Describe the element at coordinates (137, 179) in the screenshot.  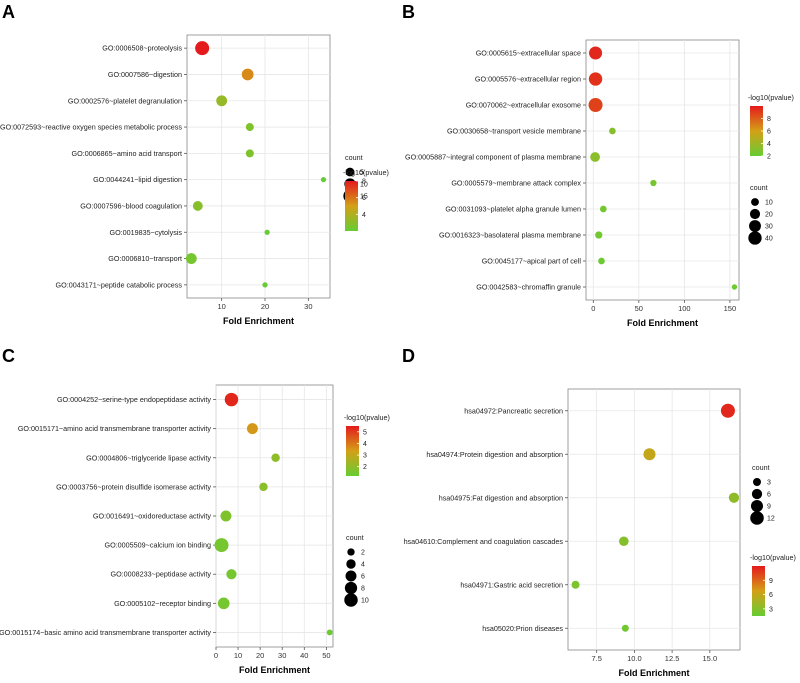
I see `term-label: GO:0044241~lipid digestion` at that location.